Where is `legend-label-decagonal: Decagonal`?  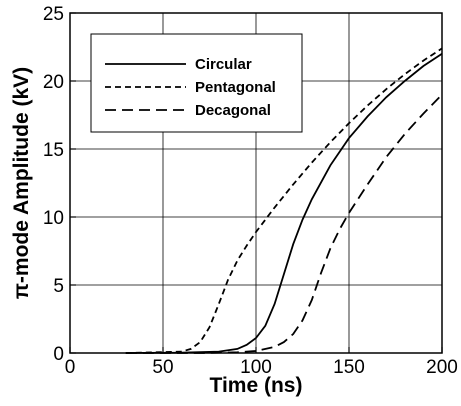 legend-label-decagonal: Decagonal is located at coordinates (233, 110).